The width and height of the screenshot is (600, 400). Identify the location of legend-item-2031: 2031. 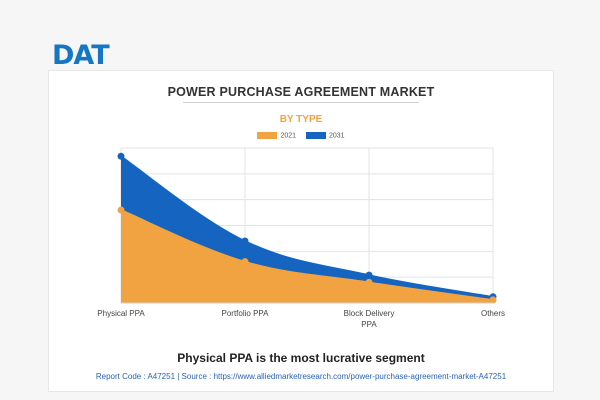
(325, 136).